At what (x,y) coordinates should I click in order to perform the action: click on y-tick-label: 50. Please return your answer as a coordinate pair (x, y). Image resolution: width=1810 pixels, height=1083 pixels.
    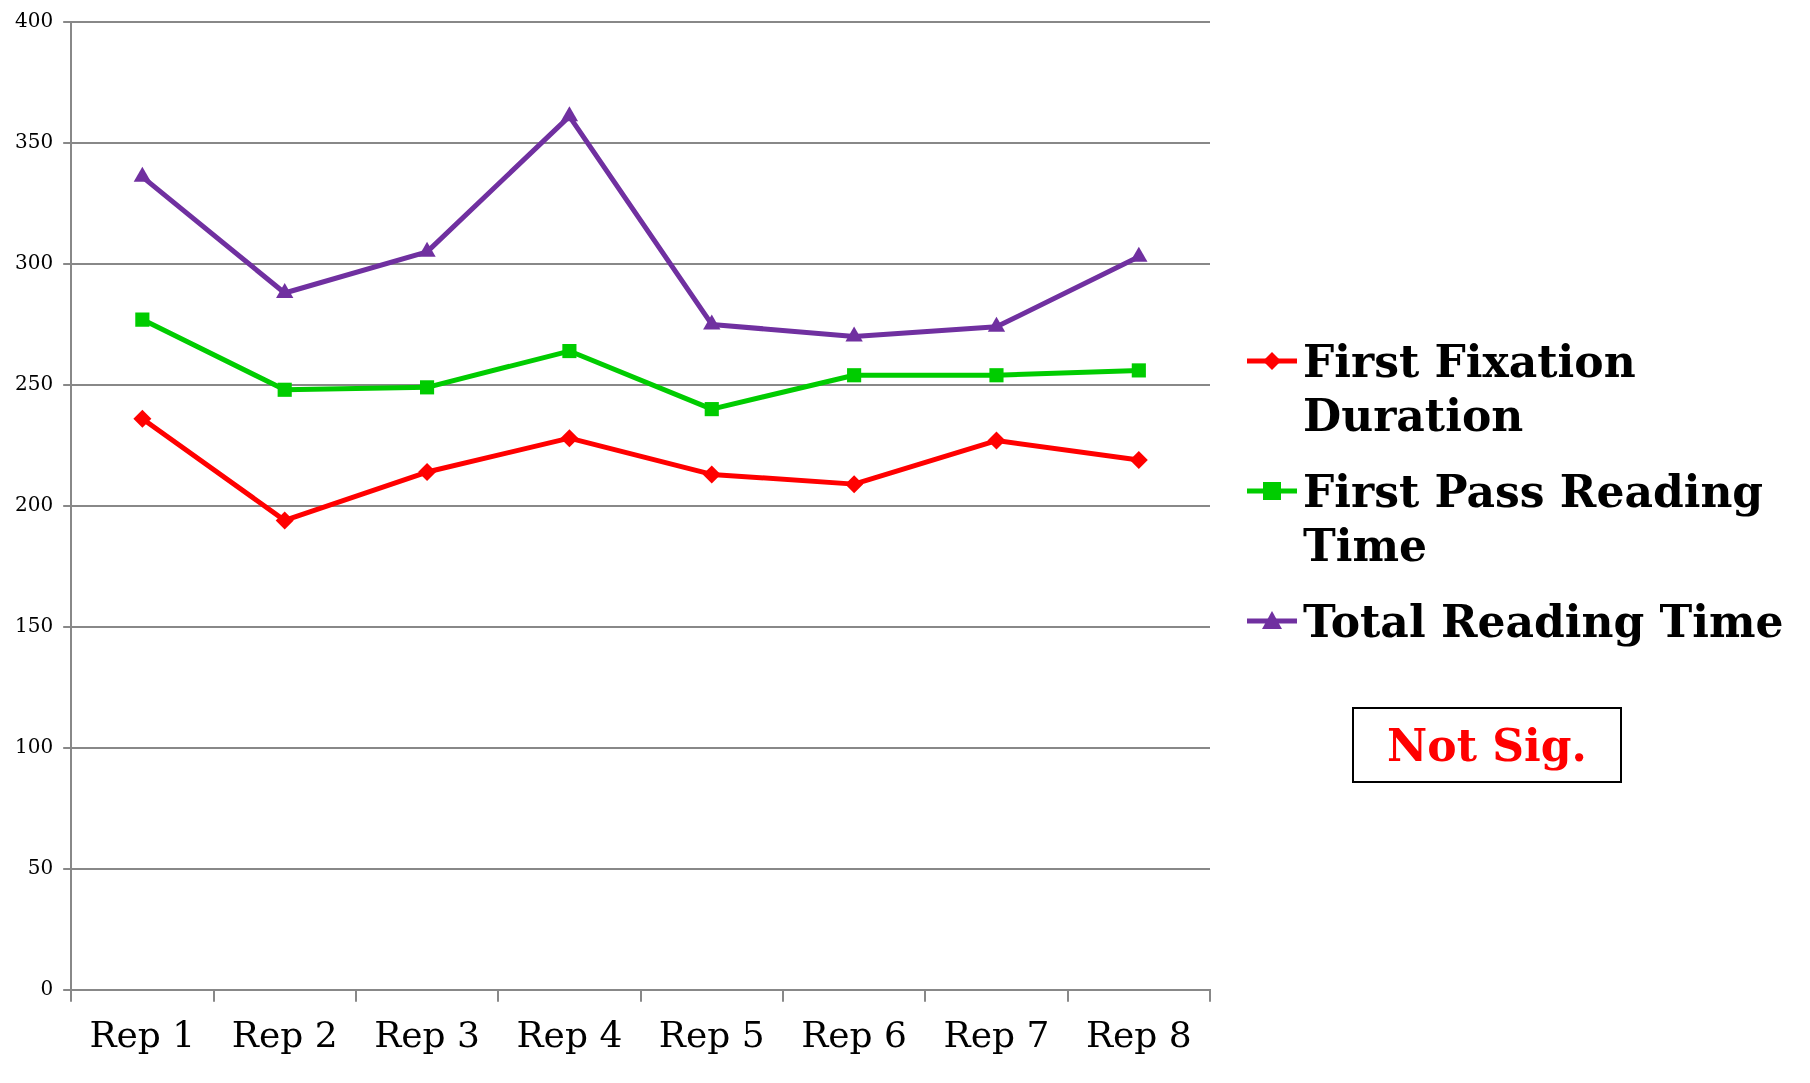
    Looking at the image, I should click on (40, 867).